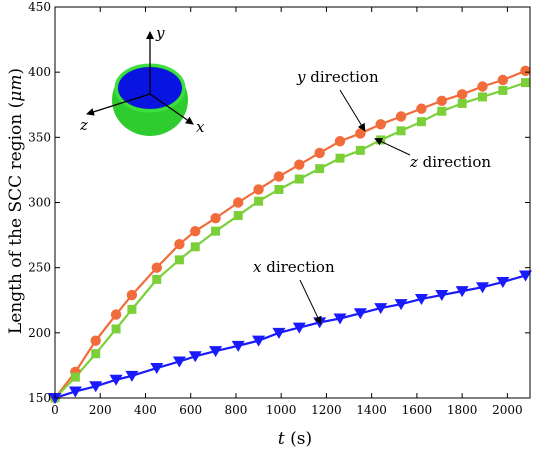 The image size is (534, 450). I want to click on x-tick-label: 200, so click(100, 410).